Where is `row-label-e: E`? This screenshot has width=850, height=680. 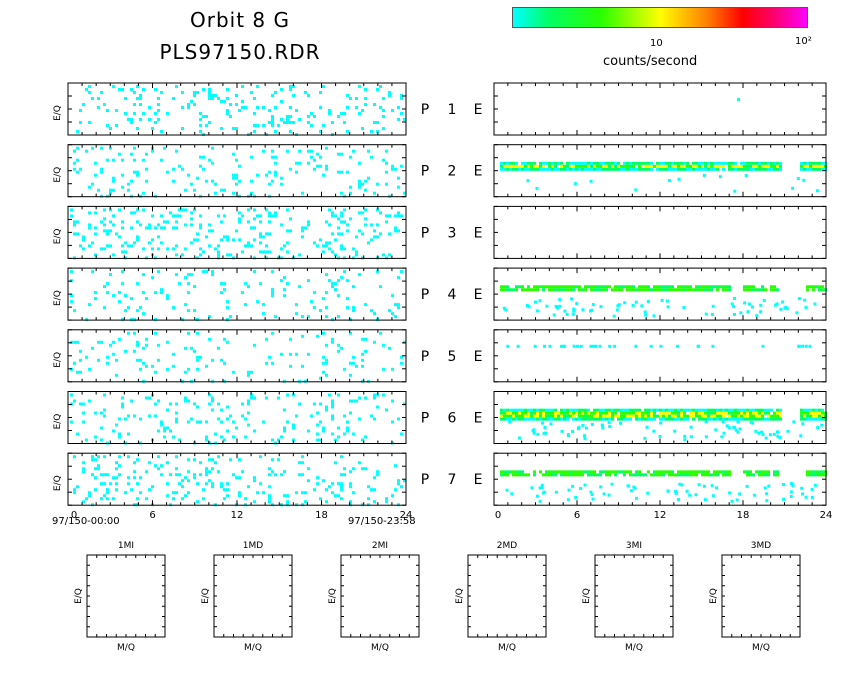 row-label-e: E is located at coordinates (478, 233).